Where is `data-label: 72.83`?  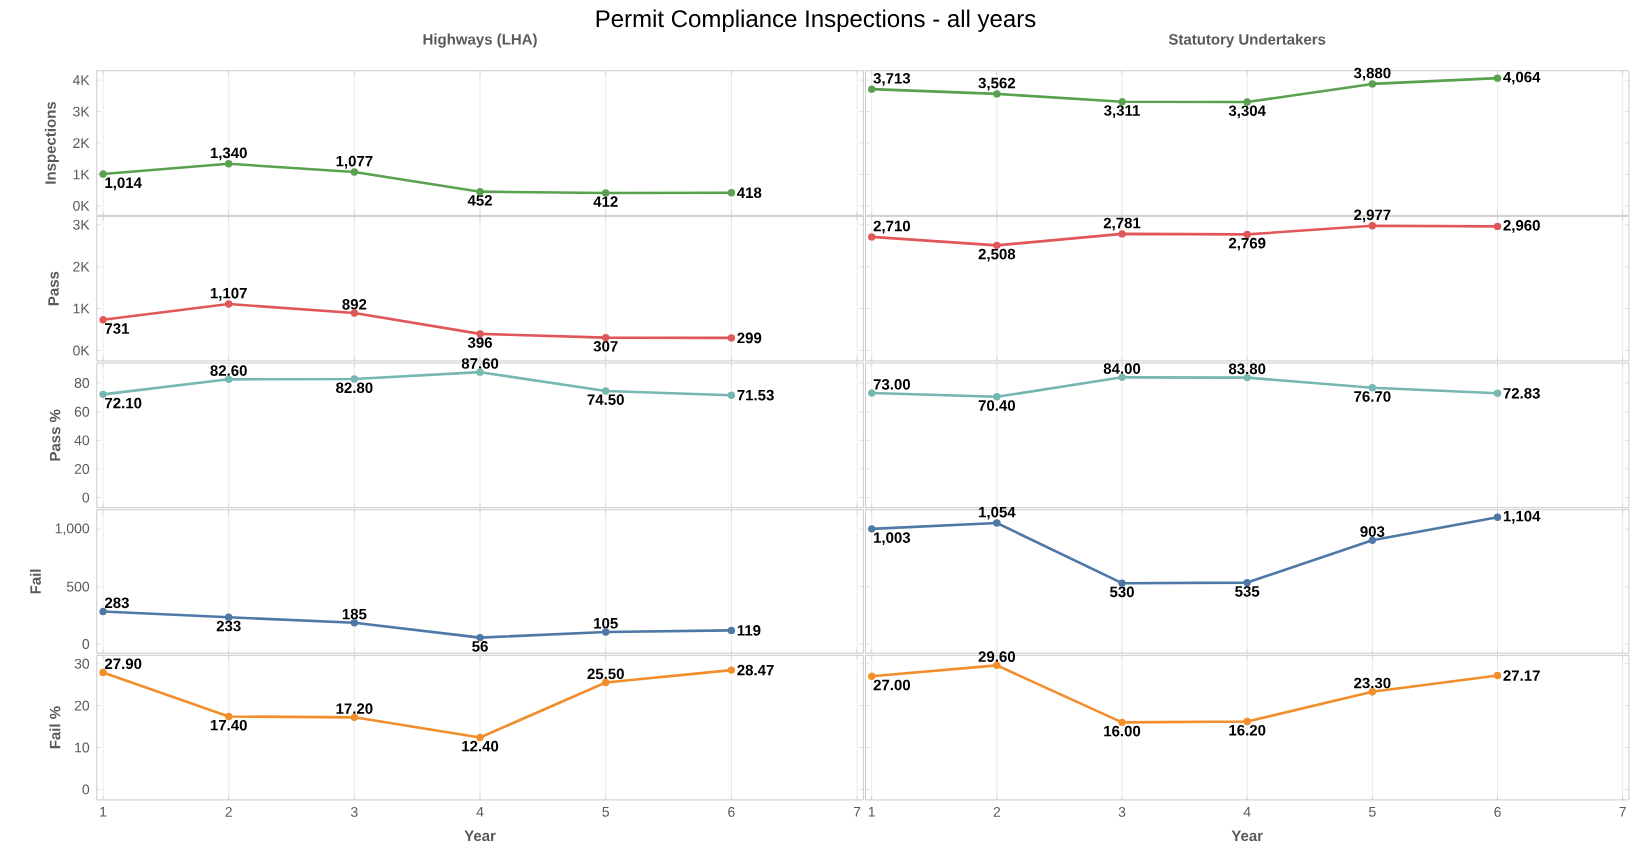 data-label: 72.83 is located at coordinates (1521, 393).